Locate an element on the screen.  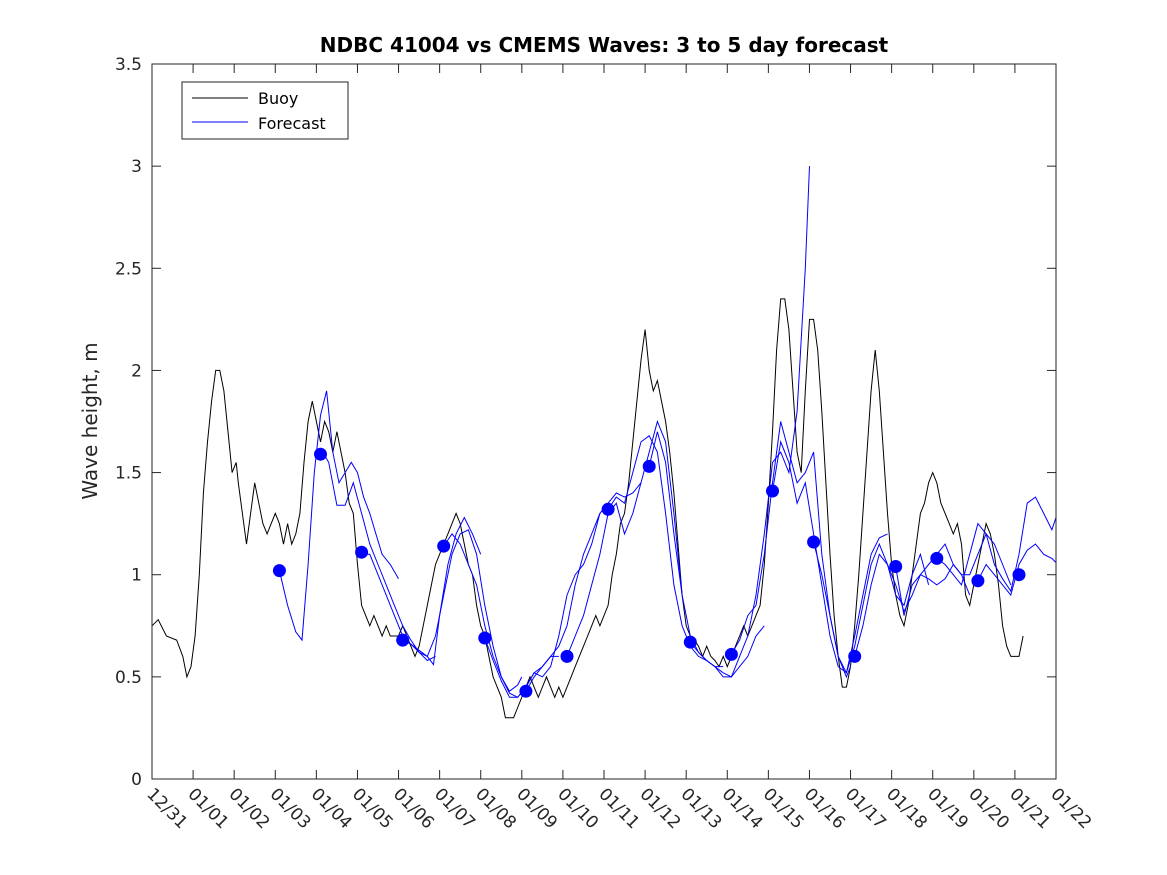
legend: Buoy Forecast is located at coordinates (265, 110).